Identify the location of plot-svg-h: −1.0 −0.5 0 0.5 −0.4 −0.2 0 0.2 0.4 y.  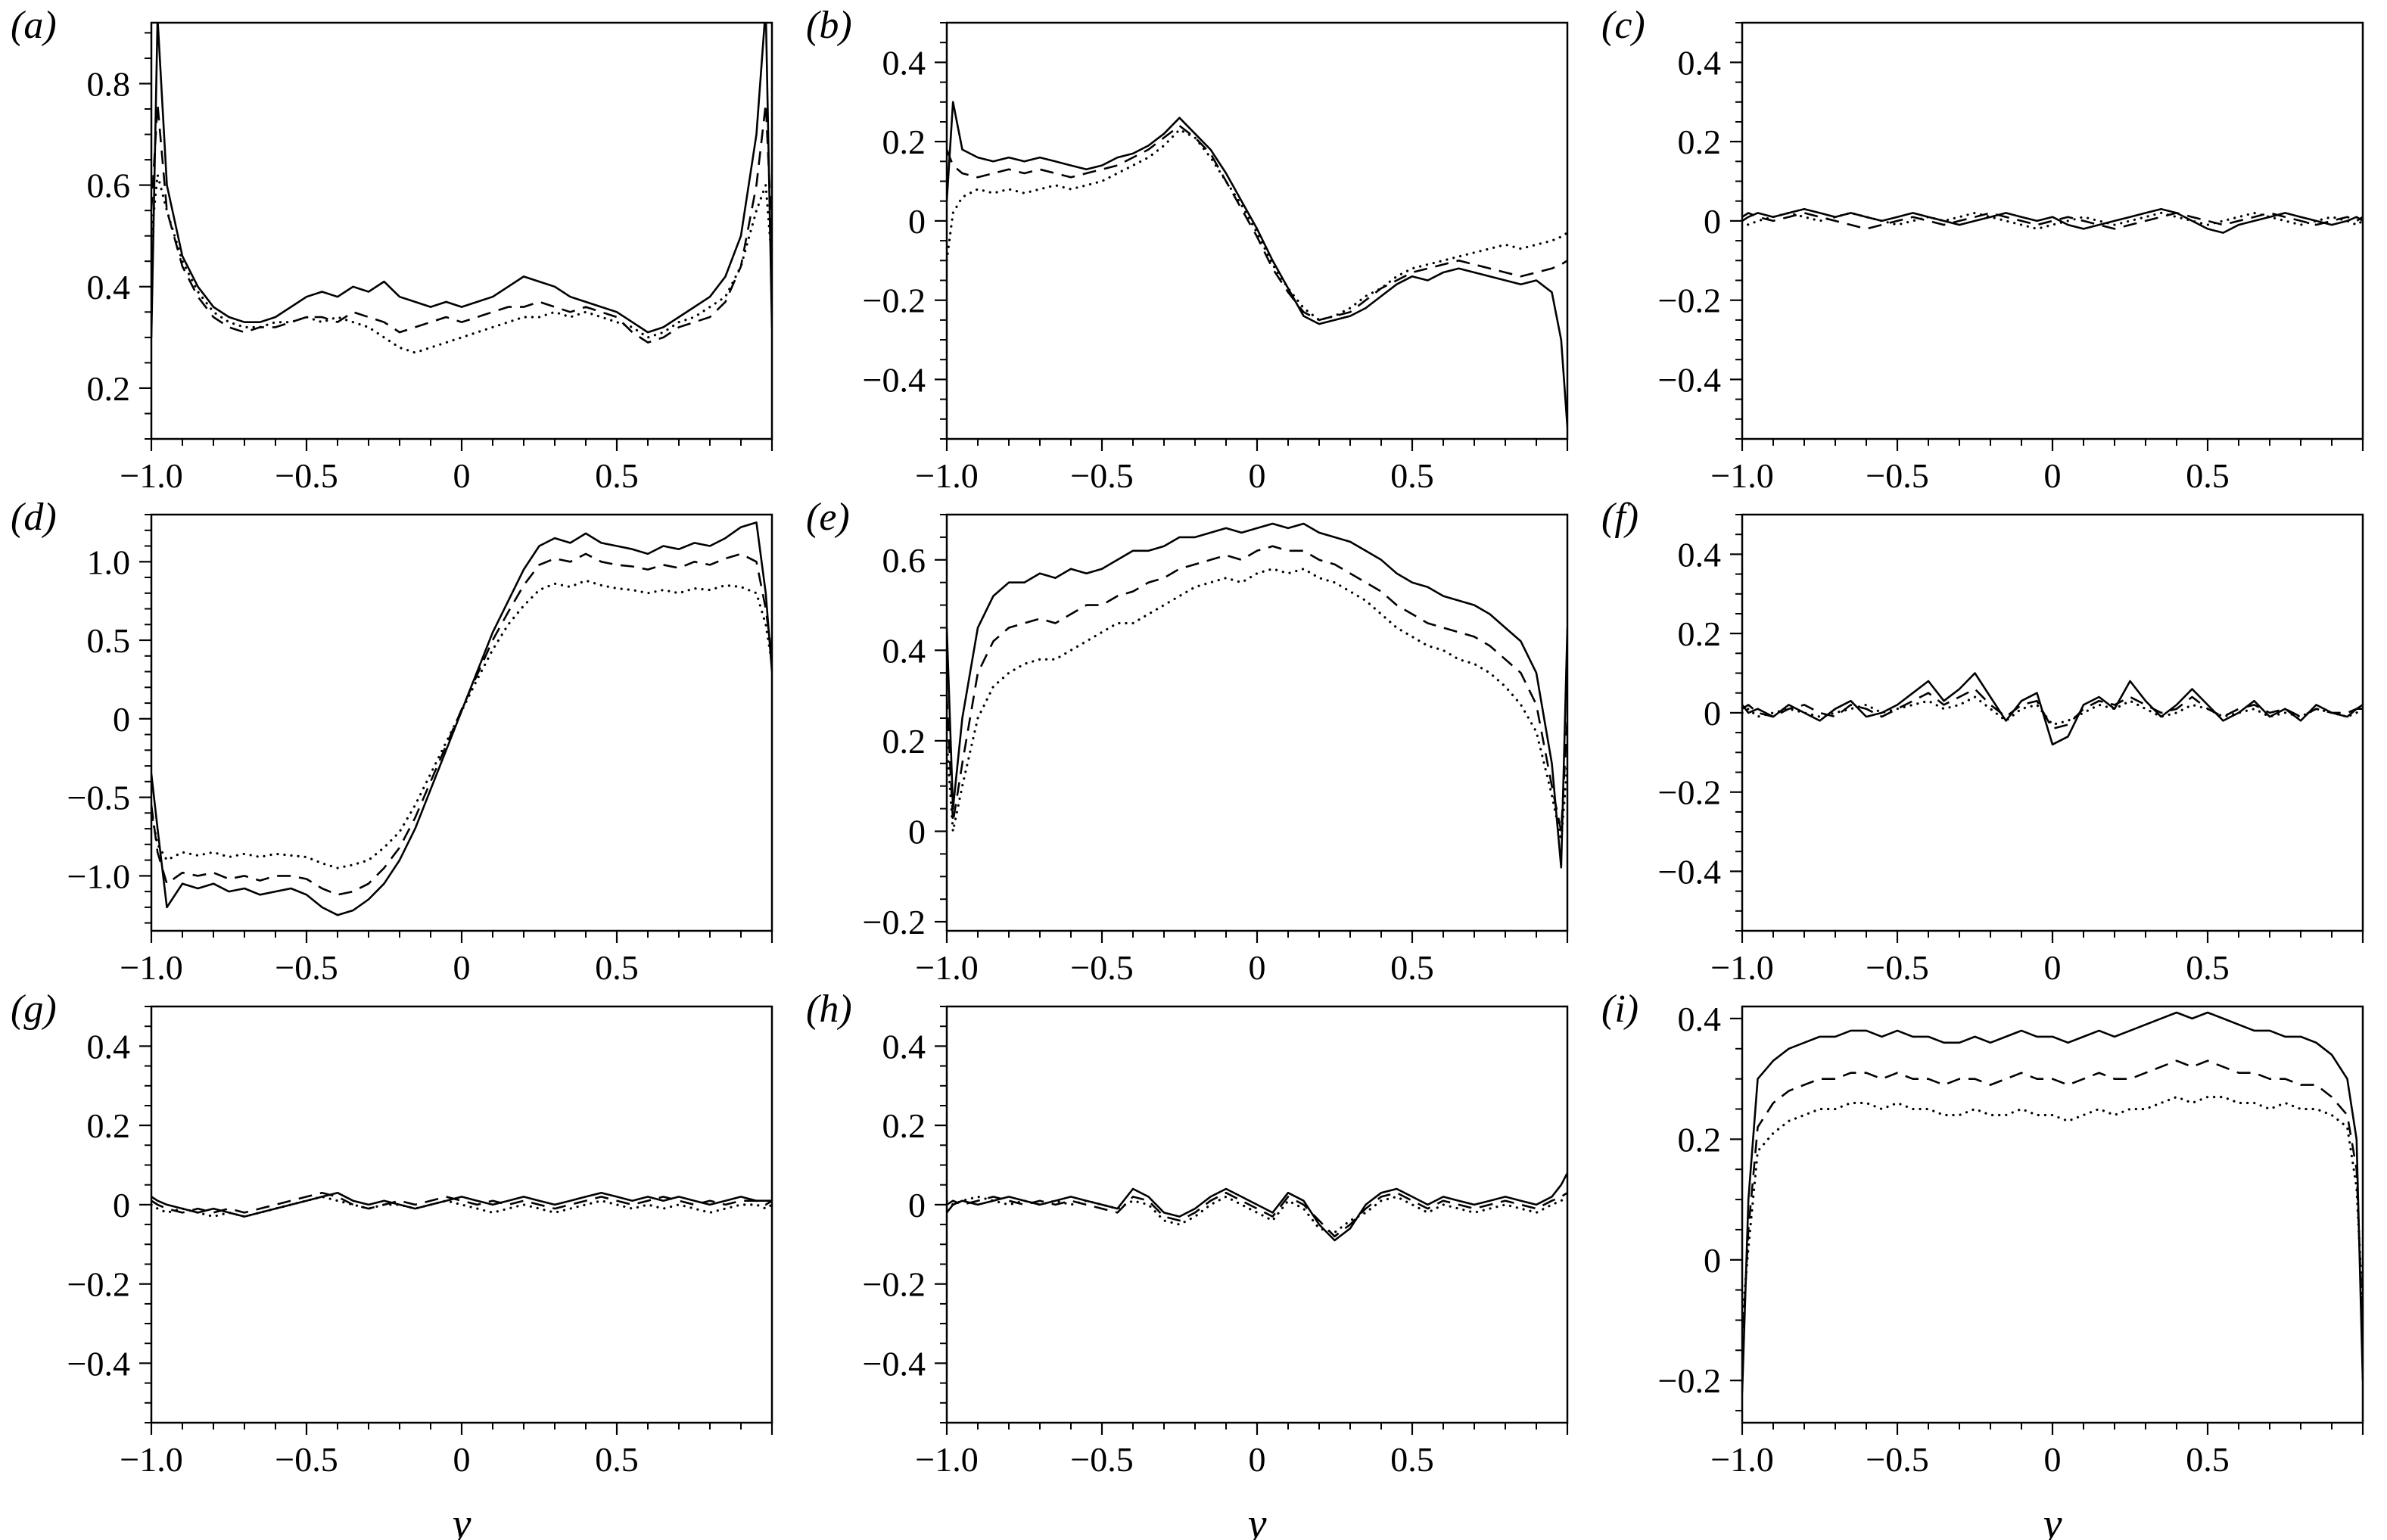
(1216, 1272).